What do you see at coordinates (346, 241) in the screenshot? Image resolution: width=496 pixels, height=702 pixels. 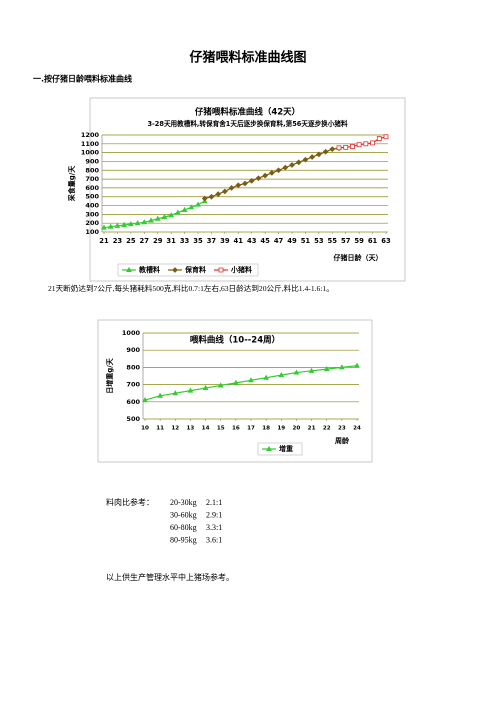 I see `x-tick-label: 57` at bounding box center [346, 241].